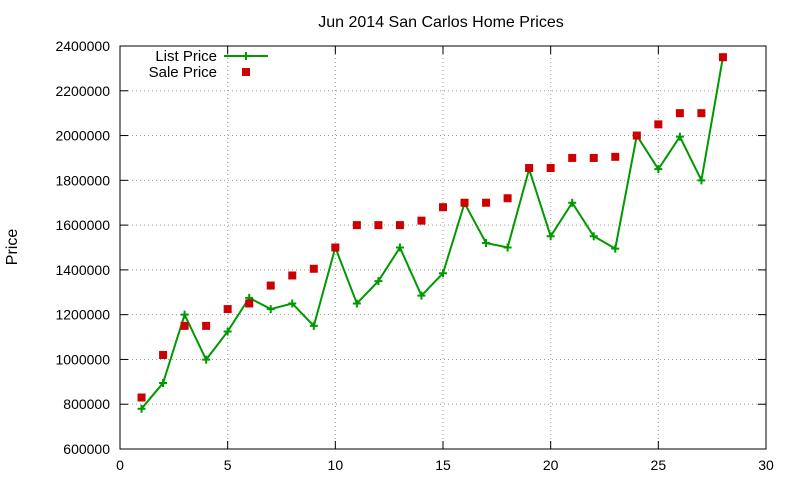 This screenshot has height=480, width=800. Describe the element at coordinates (82, 225) in the screenshot. I see `y-tick-label: 1600000` at that location.